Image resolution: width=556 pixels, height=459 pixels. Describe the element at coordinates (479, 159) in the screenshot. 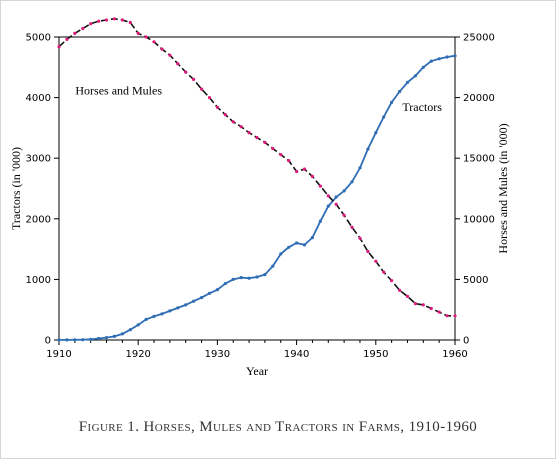

I see `y-right-tick-label: 15000` at that location.